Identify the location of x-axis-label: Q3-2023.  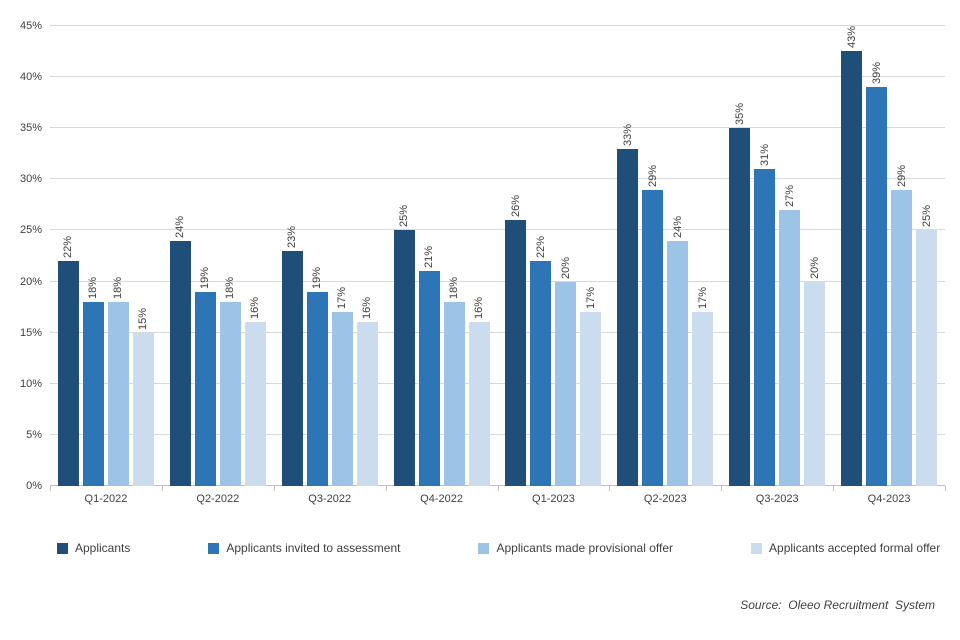
(777, 499).